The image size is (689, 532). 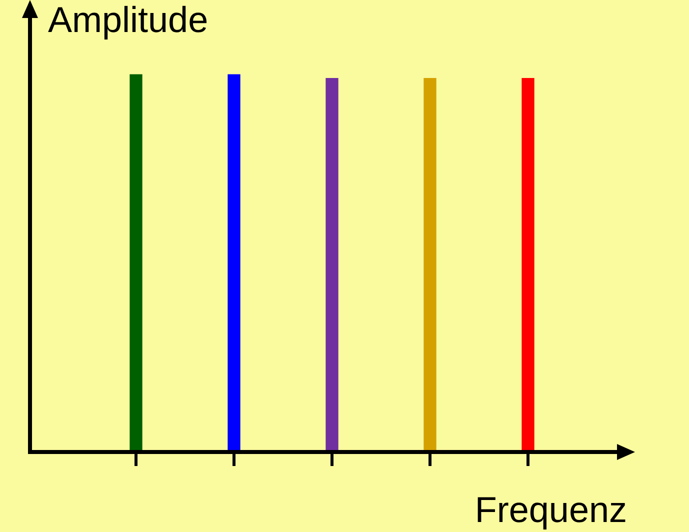 What do you see at coordinates (128, 20) in the screenshot?
I see `text: Amplitude` at bounding box center [128, 20].